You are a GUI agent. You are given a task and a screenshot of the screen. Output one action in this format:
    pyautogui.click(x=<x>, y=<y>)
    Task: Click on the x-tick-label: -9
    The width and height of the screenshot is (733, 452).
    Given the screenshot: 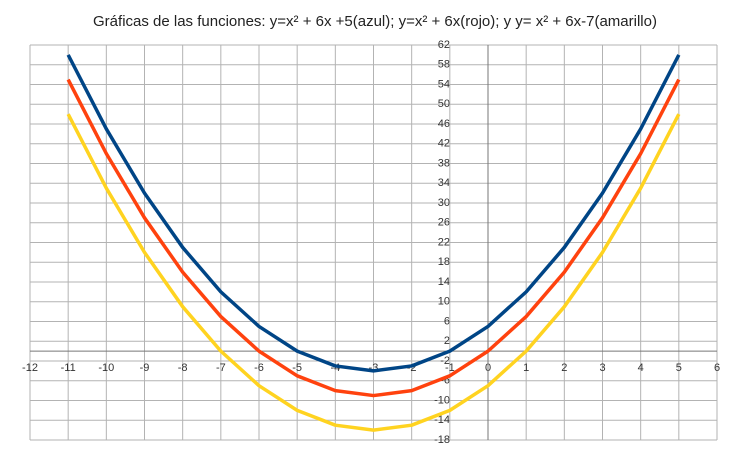 What is the action you would take?
    pyautogui.click(x=145, y=368)
    